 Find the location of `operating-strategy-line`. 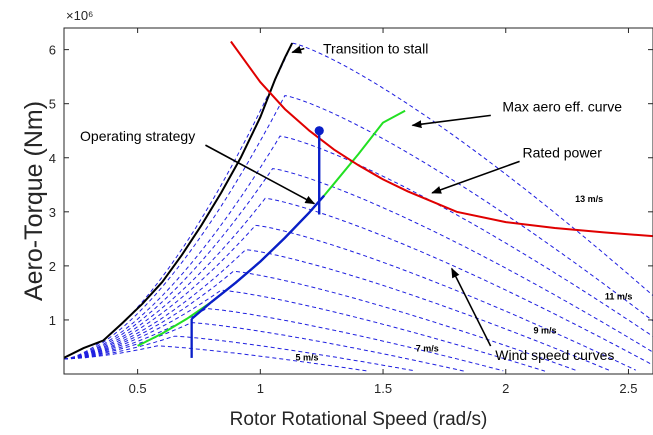

operating-strategy-line is located at coordinates (257, 257).